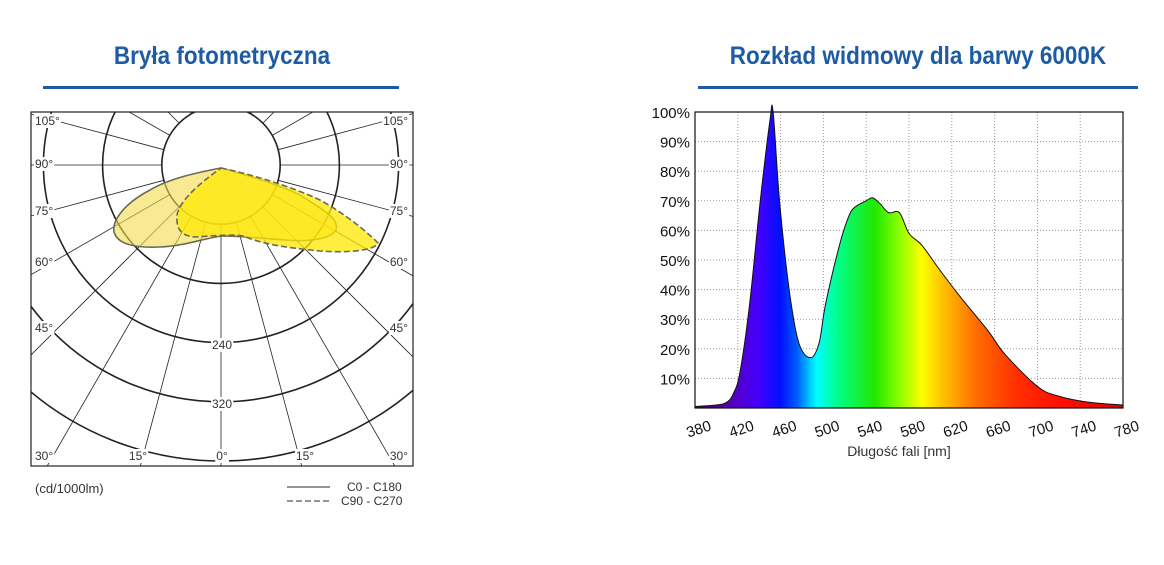 The width and height of the screenshot is (1164, 565). Describe the element at coordinates (44, 164) in the screenshot. I see `angle-label-left: 90°` at that location.